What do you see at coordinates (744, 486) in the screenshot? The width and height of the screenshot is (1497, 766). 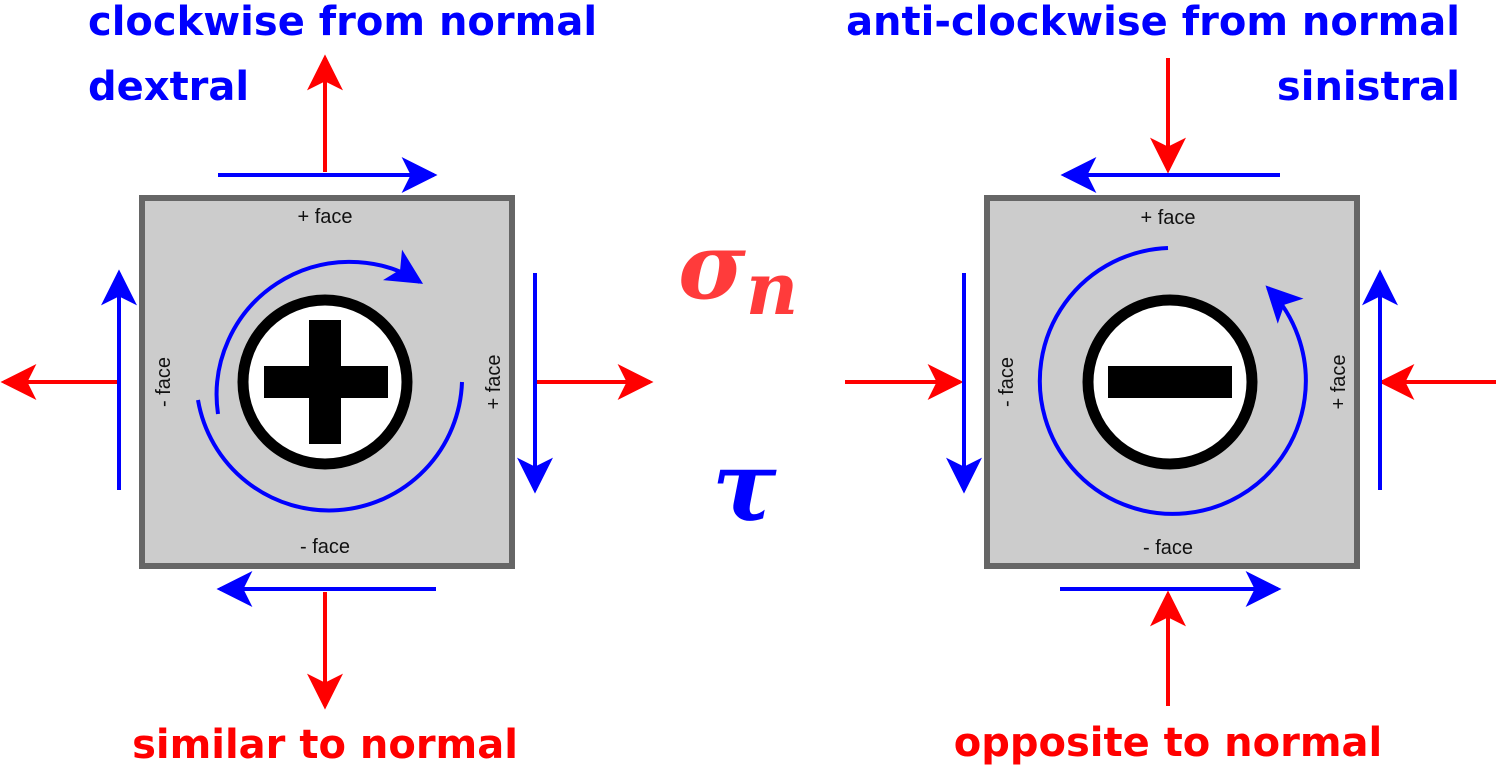 I see `tau-symbol: τ` at bounding box center [744, 486].